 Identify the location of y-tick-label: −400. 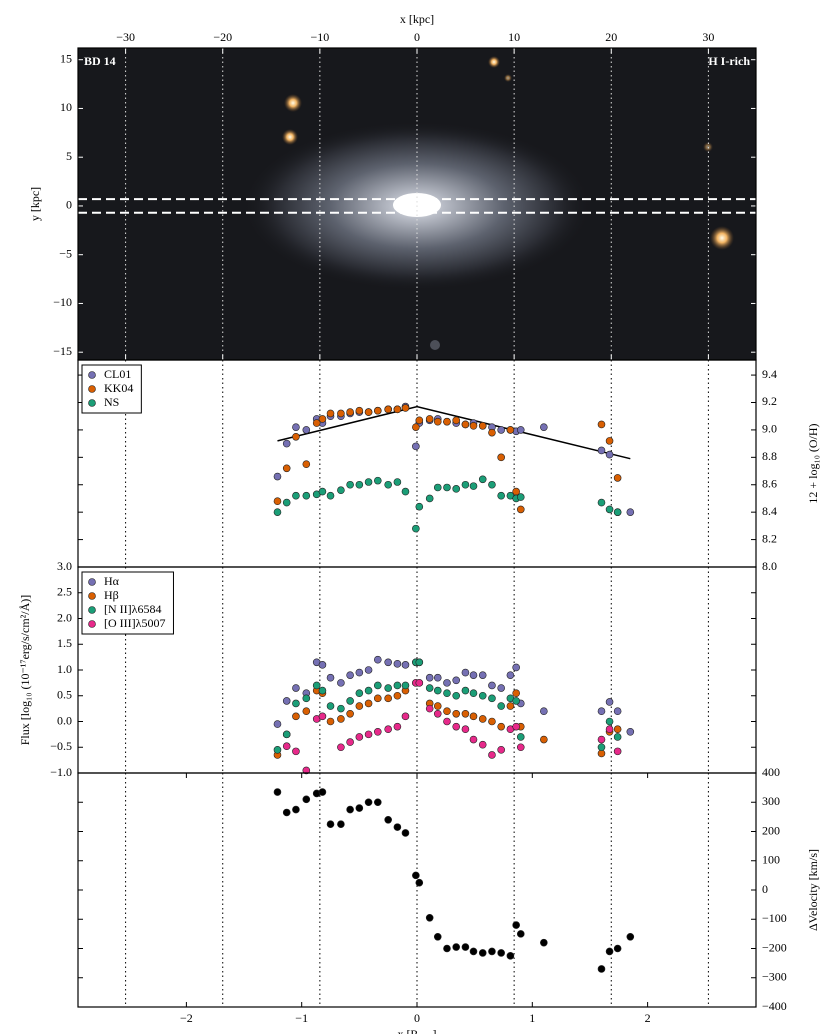
(774, 1006).